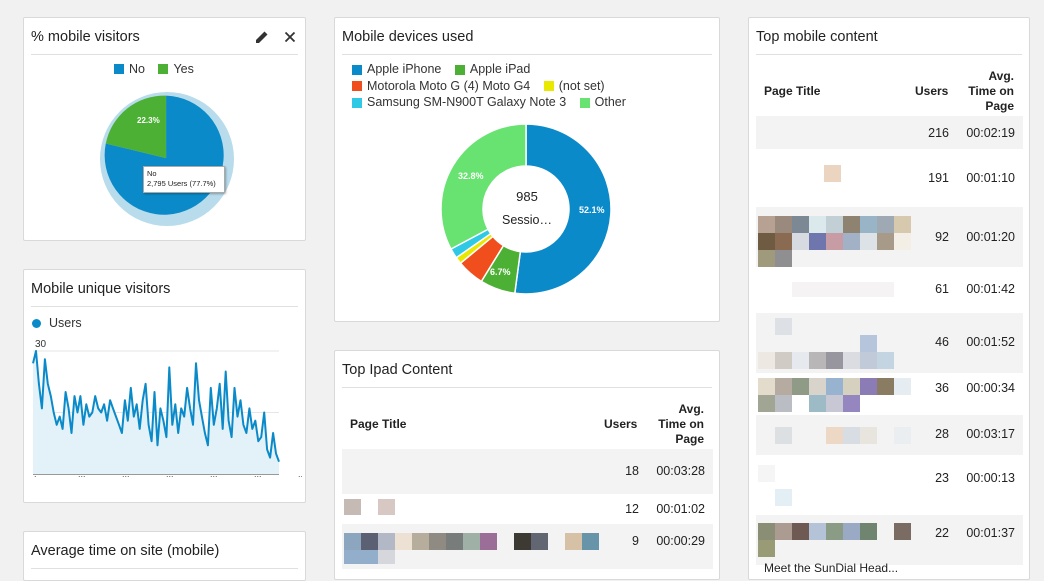 Image resolution: width=1044 pixels, height=581 pixels. Describe the element at coordinates (176, 69) in the screenshot. I see `legend-item-yes: Yes` at that location.